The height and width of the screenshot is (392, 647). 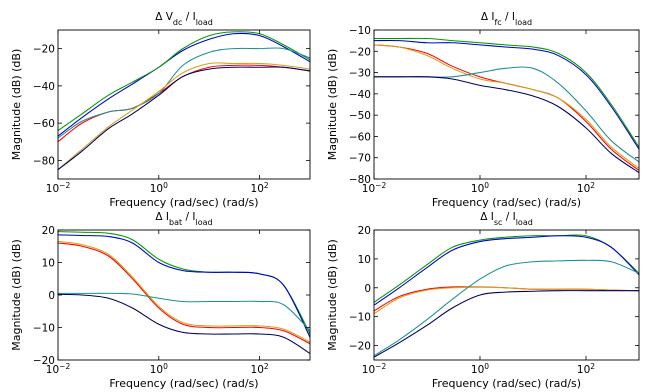 I want to click on subplot-title: Δ Ifc / Iload, so click(x=506, y=19).